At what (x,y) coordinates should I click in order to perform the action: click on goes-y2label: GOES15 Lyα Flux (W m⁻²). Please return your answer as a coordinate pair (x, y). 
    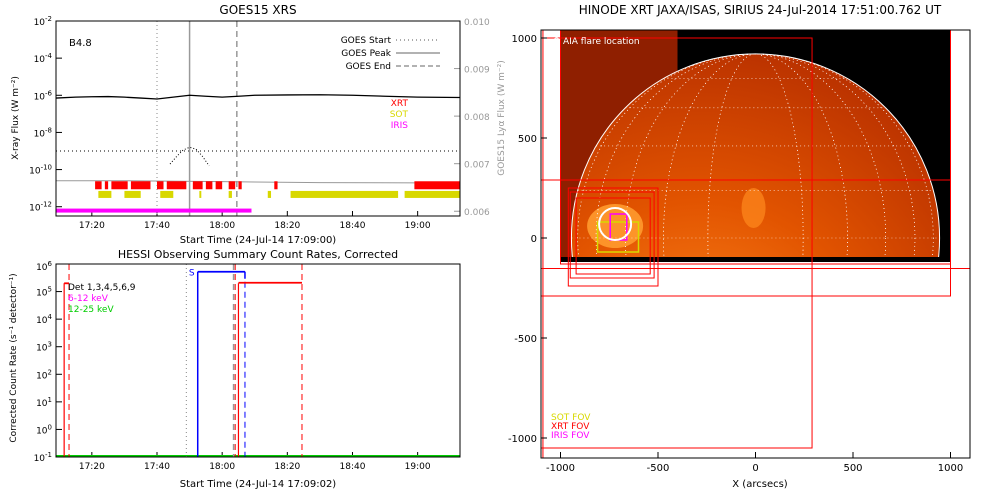
    Looking at the image, I should click on (502, 118).